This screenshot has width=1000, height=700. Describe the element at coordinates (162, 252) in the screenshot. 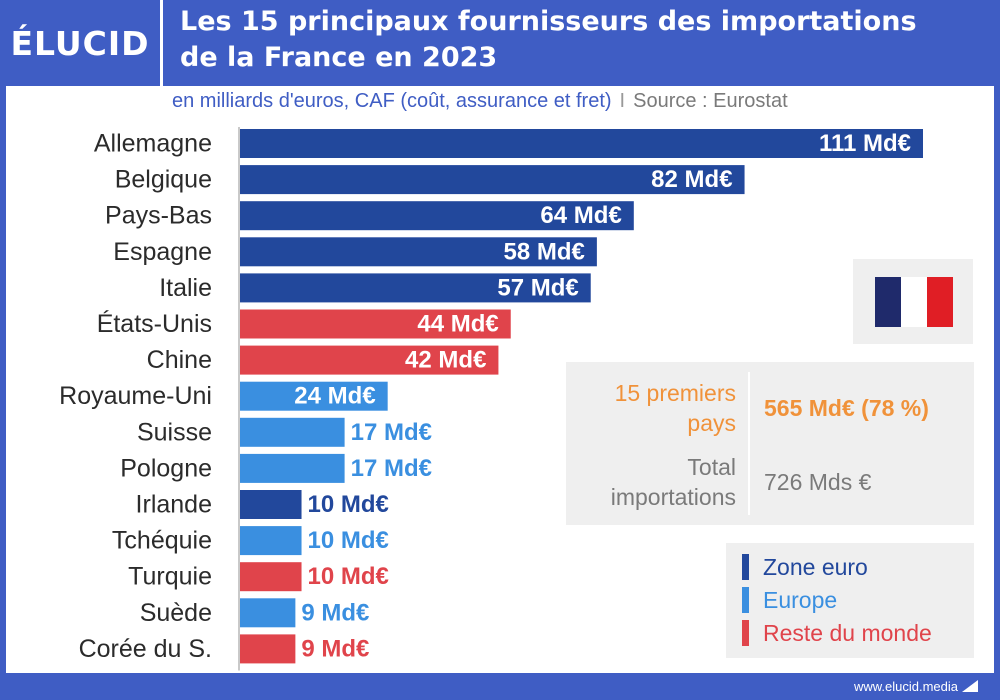

I see `category-label: Espagne` at that location.